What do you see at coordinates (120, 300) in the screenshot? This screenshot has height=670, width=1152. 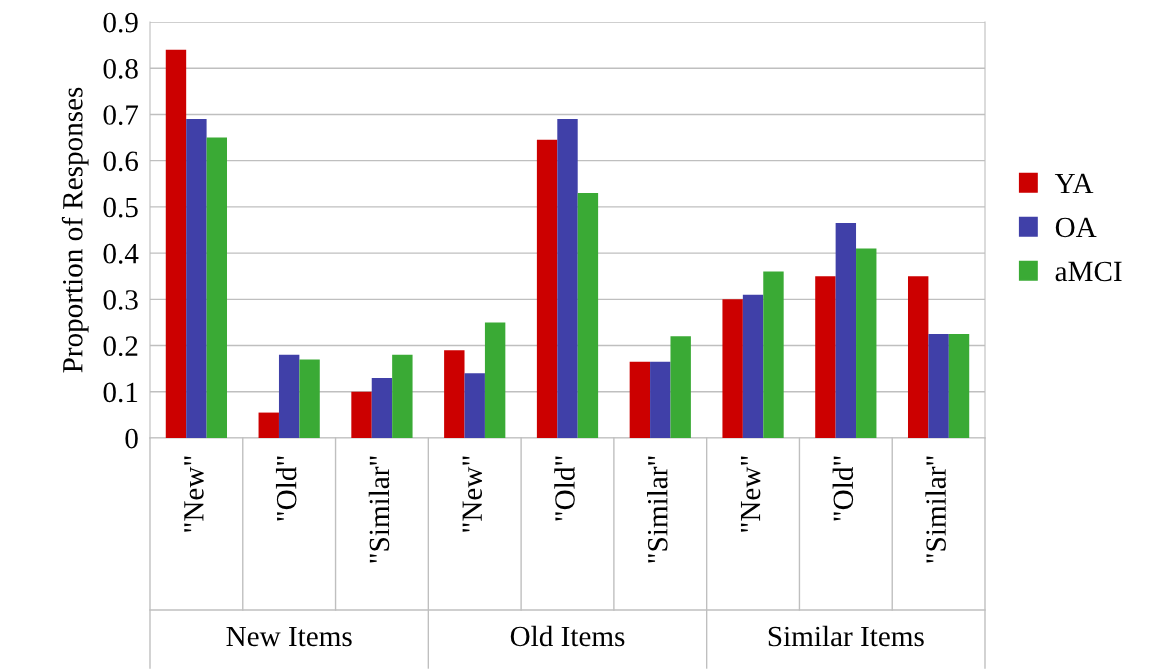 I see `y-tick-label: 0.3` at bounding box center [120, 300].